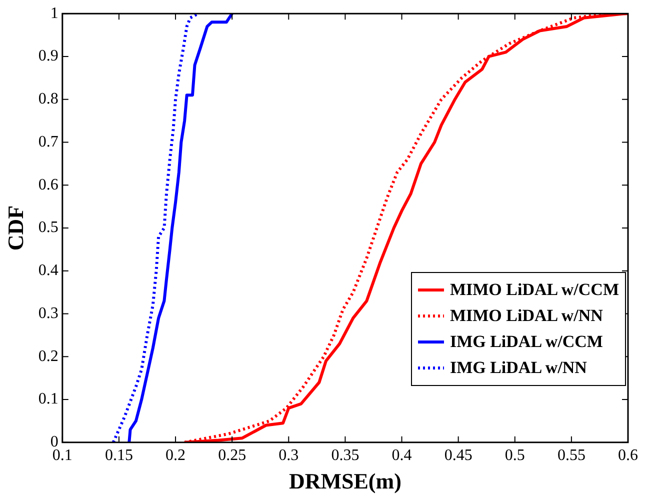 Image resolution: width=652 pixels, height=500 pixels. I want to click on x-tick-label: 0.35, so click(345, 455).